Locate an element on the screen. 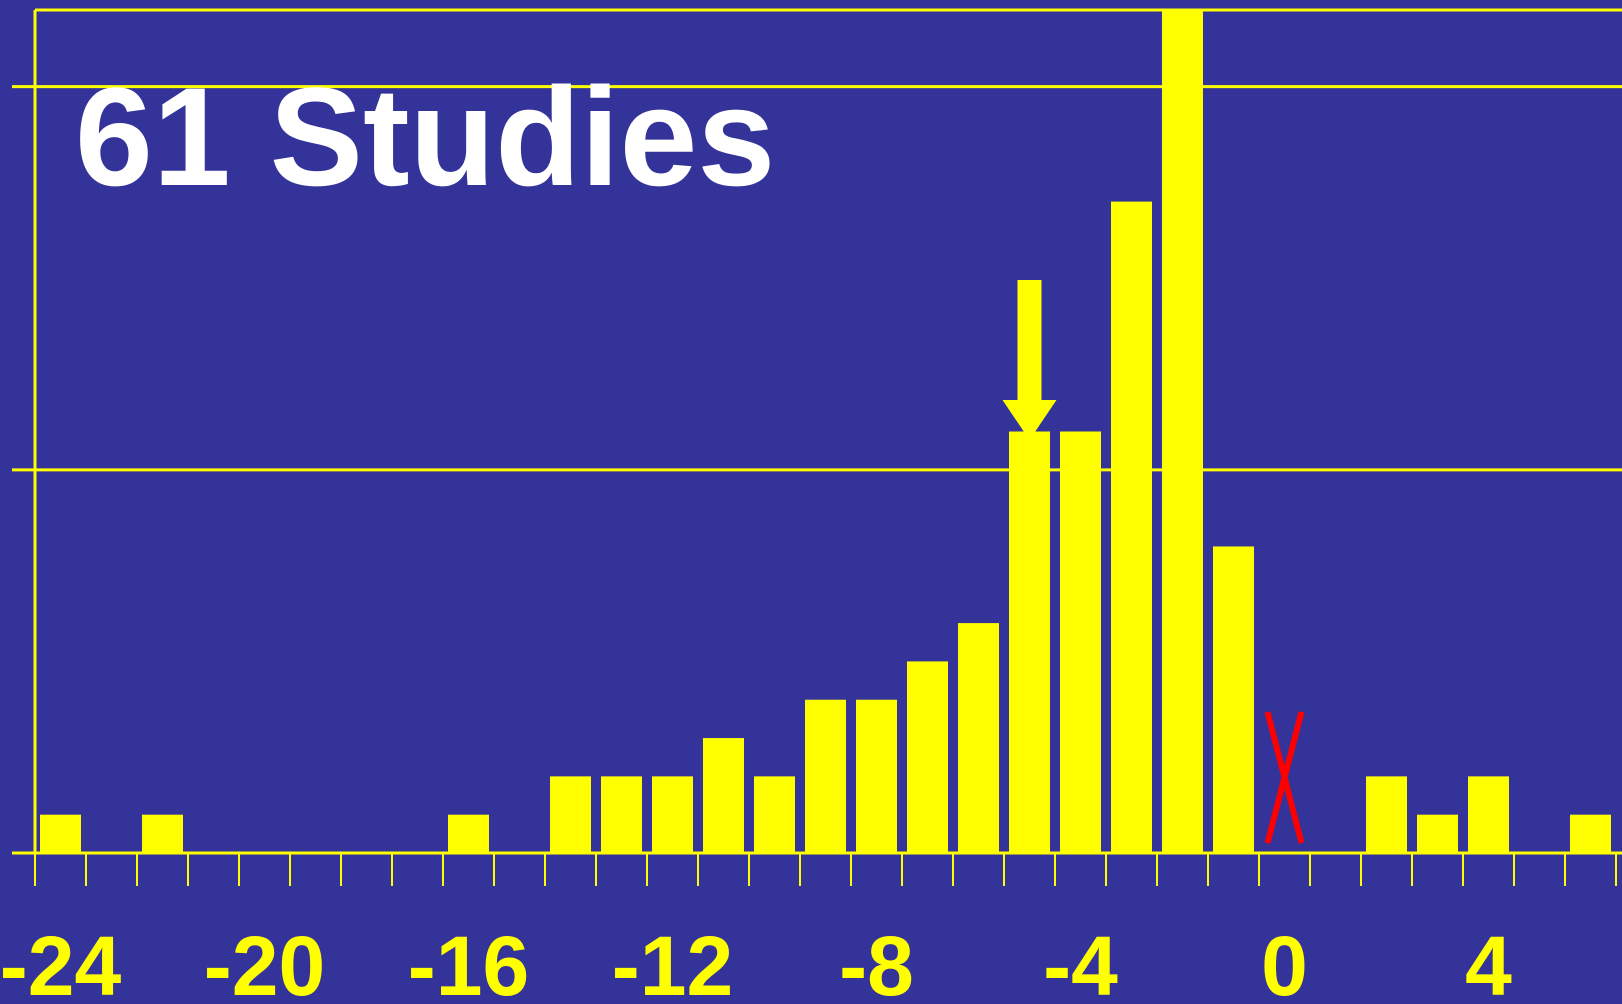  x-tick-label: 0 is located at coordinates (1284, 961).